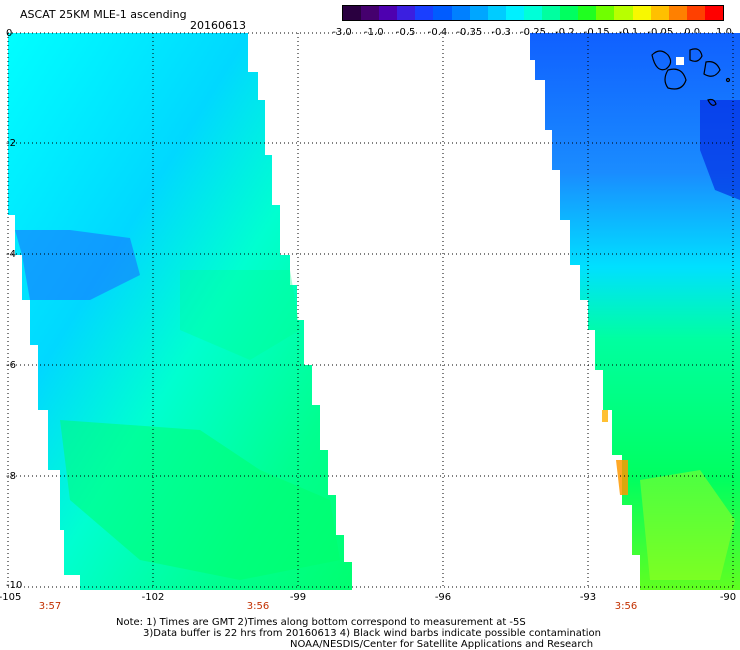 This screenshot has height=650, width=740. What do you see at coordinates (153, 597) in the screenshot?
I see `lon-label-1: -102` at bounding box center [153, 597].